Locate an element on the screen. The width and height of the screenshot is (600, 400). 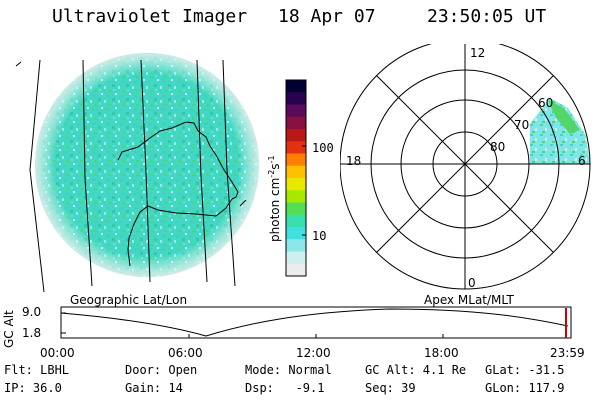
info-ip: IP: 36.0 is located at coordinates (33, 388).